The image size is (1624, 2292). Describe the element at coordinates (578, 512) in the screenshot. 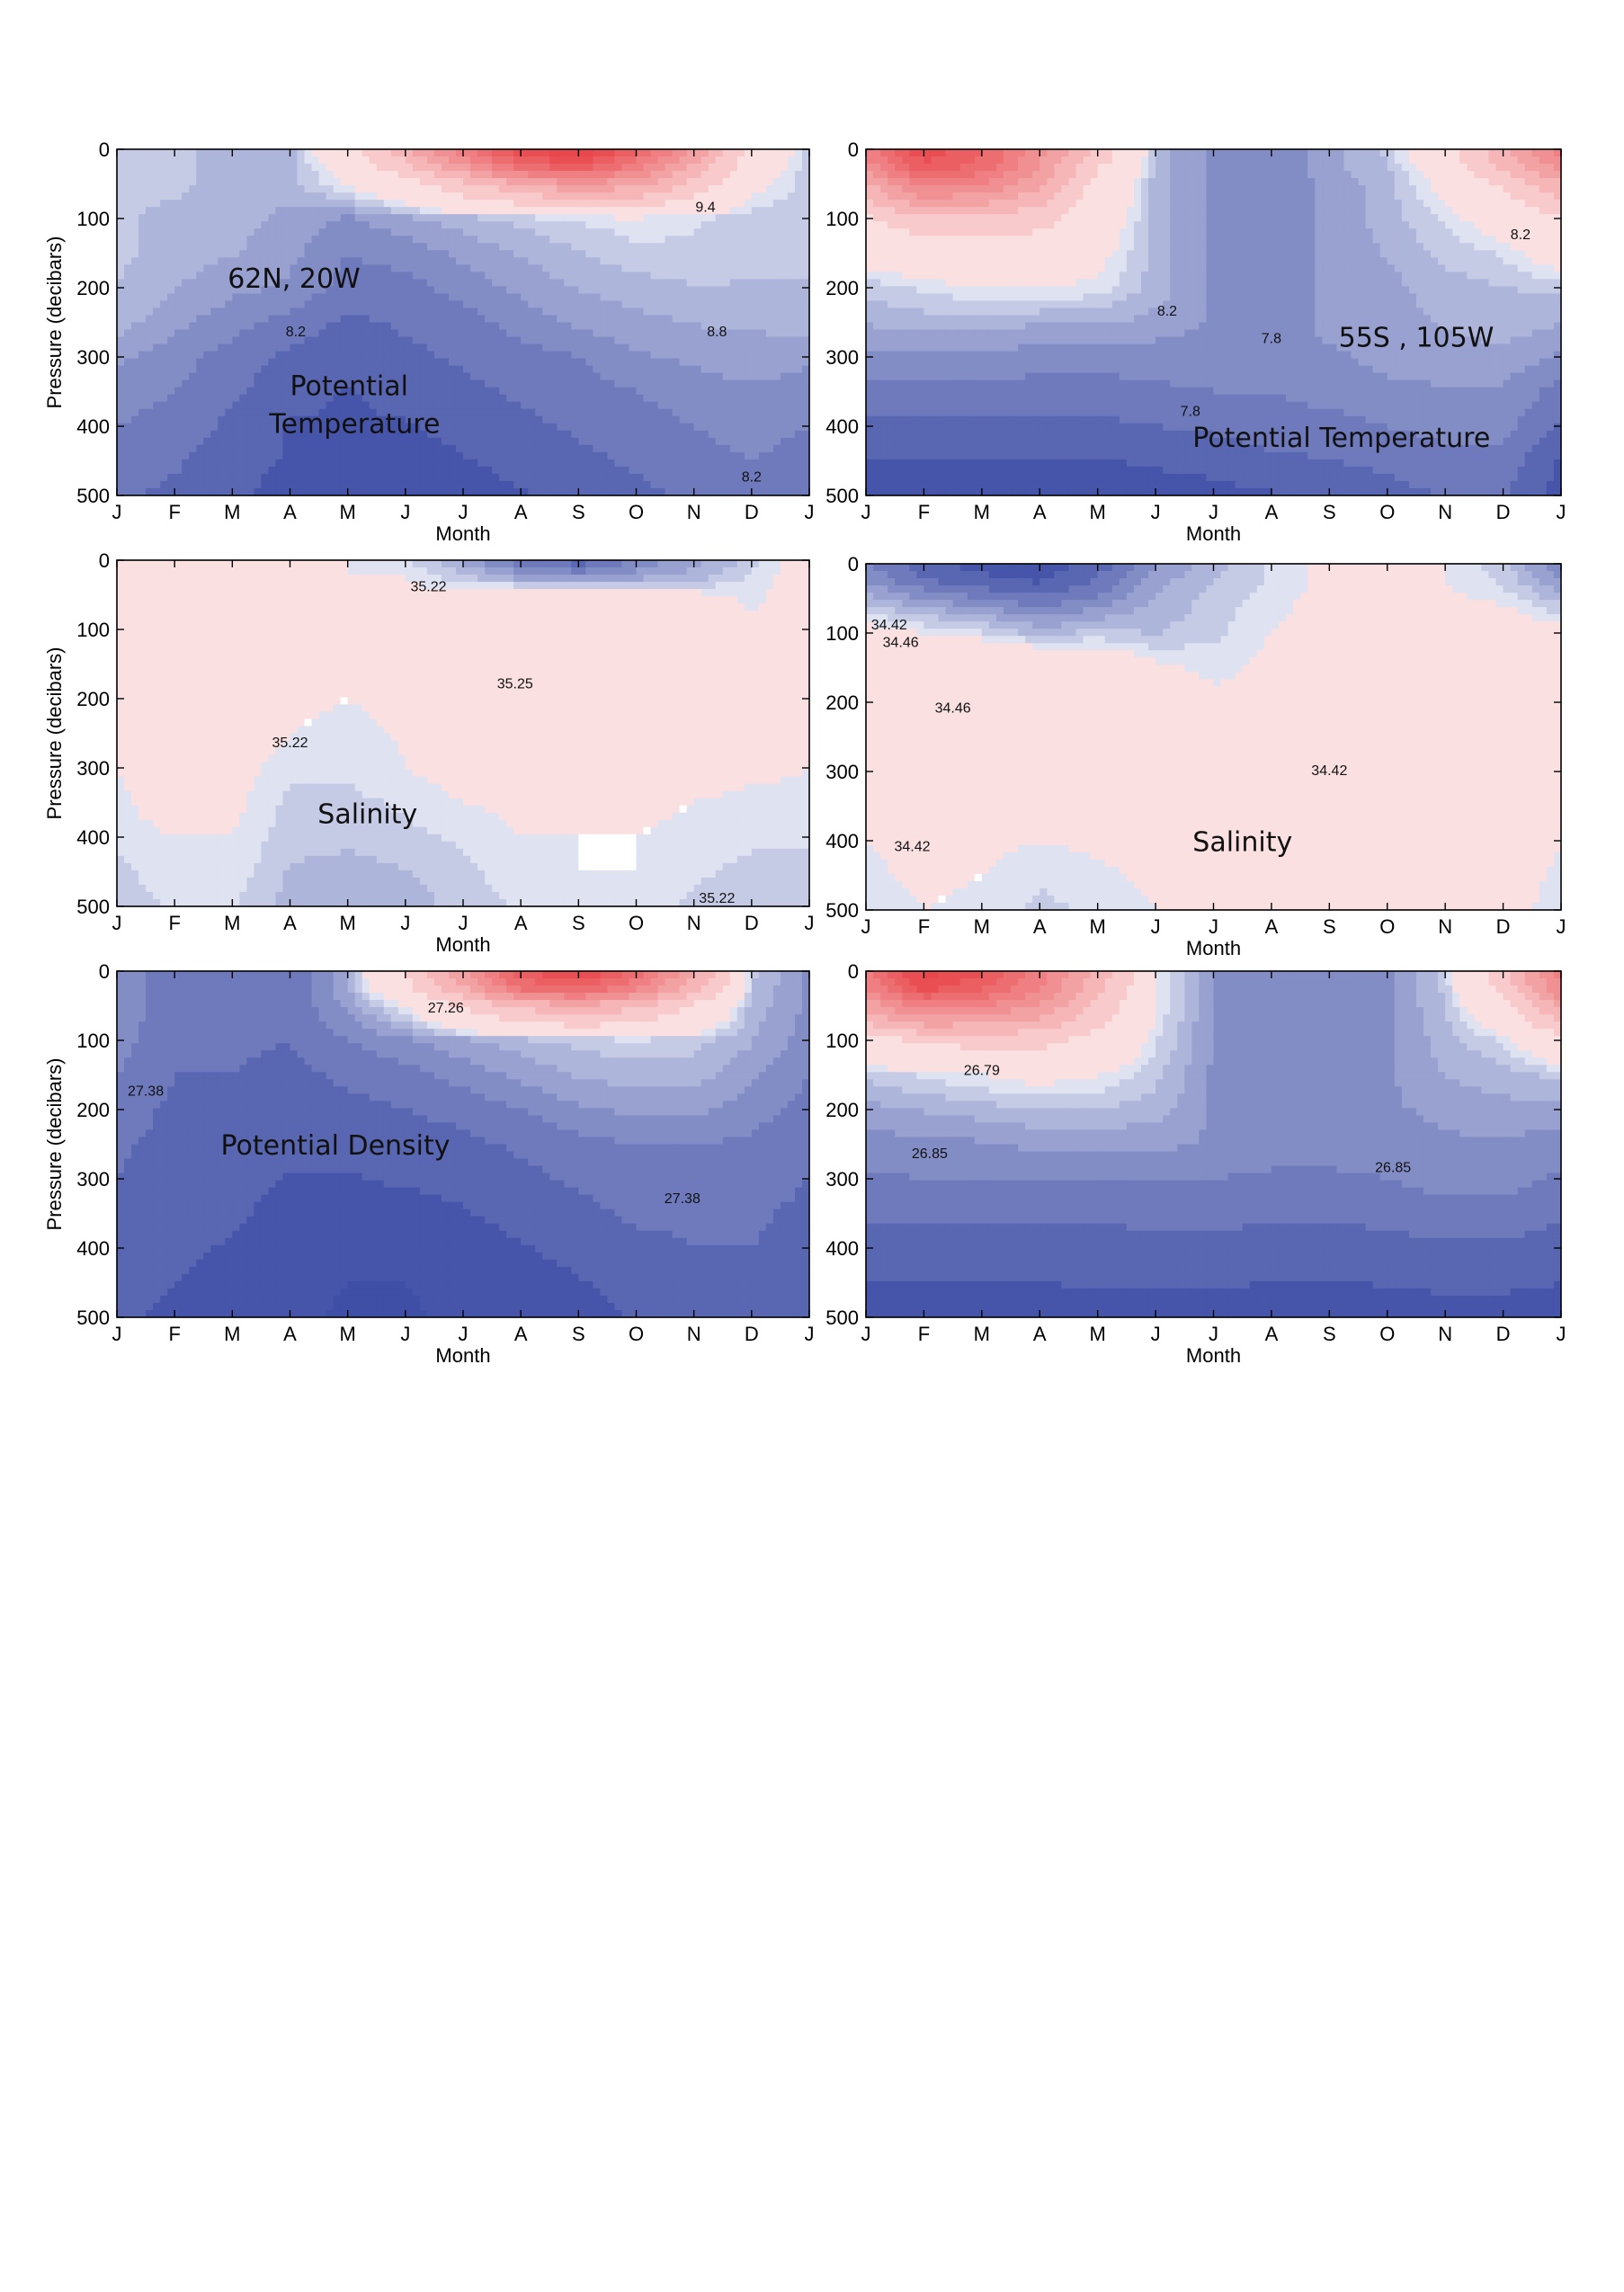

I see `x-tick-label: S` at that location.